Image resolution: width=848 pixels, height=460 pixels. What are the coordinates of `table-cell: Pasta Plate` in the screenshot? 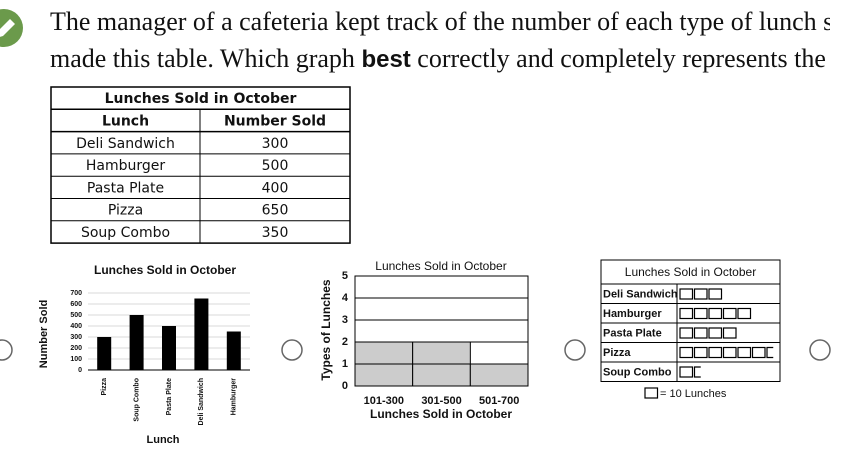 It's located at (125, 188).